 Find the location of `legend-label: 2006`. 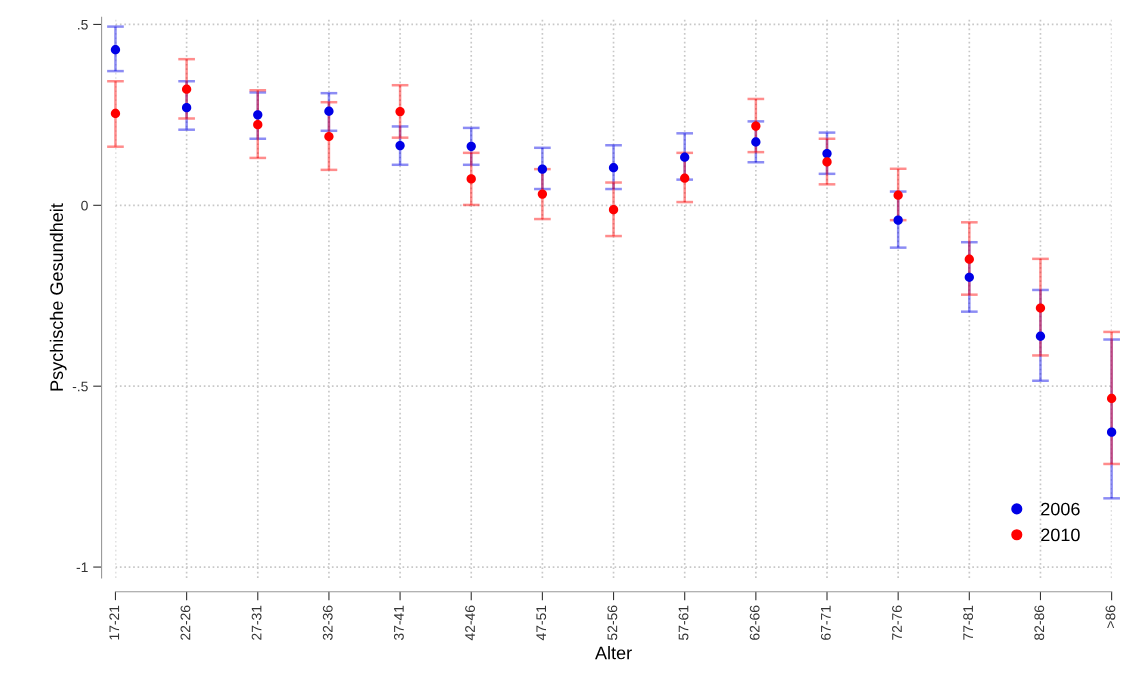

legend-label: 2006 is located at coordinates (1060, 509).